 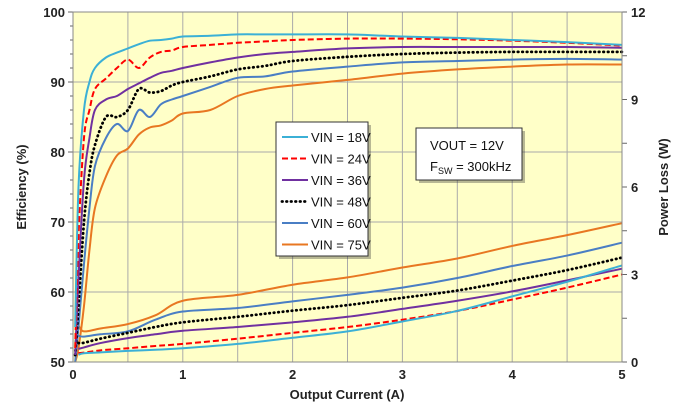 I want to click on legend-label: VIN = 18V, so click(x=341, y=137).